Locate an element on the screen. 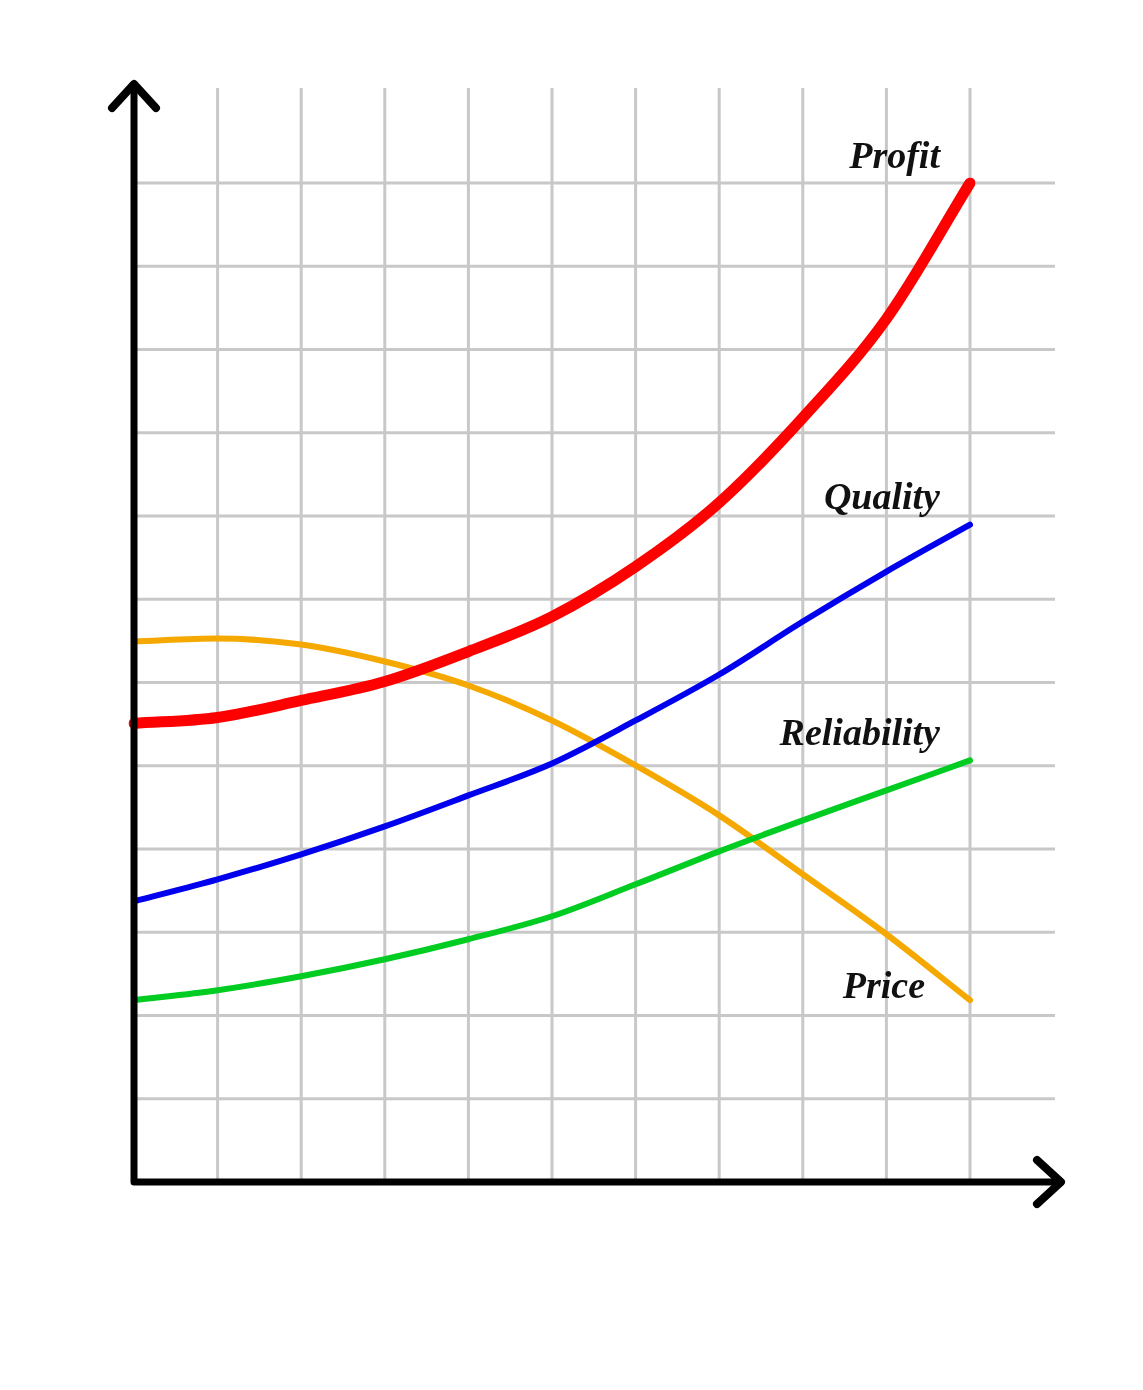 The width and height of the screenshot is (1143, 1390). series-label: Reliability is located at coordinates (859, 732).